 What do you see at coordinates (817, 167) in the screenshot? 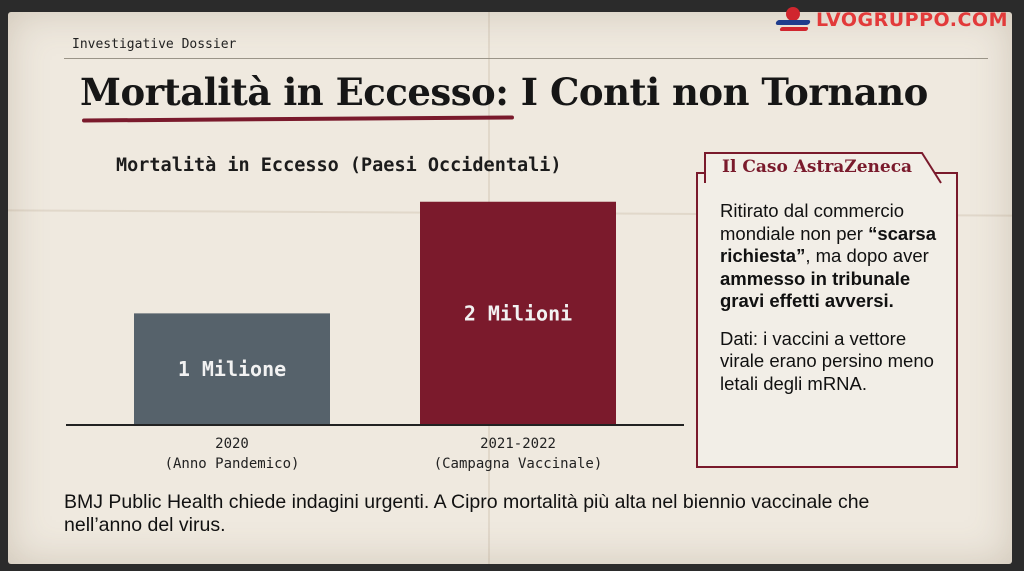
I see `info-box-heading: Il Caso AstraZeneca` at bounding box center [817, 167].